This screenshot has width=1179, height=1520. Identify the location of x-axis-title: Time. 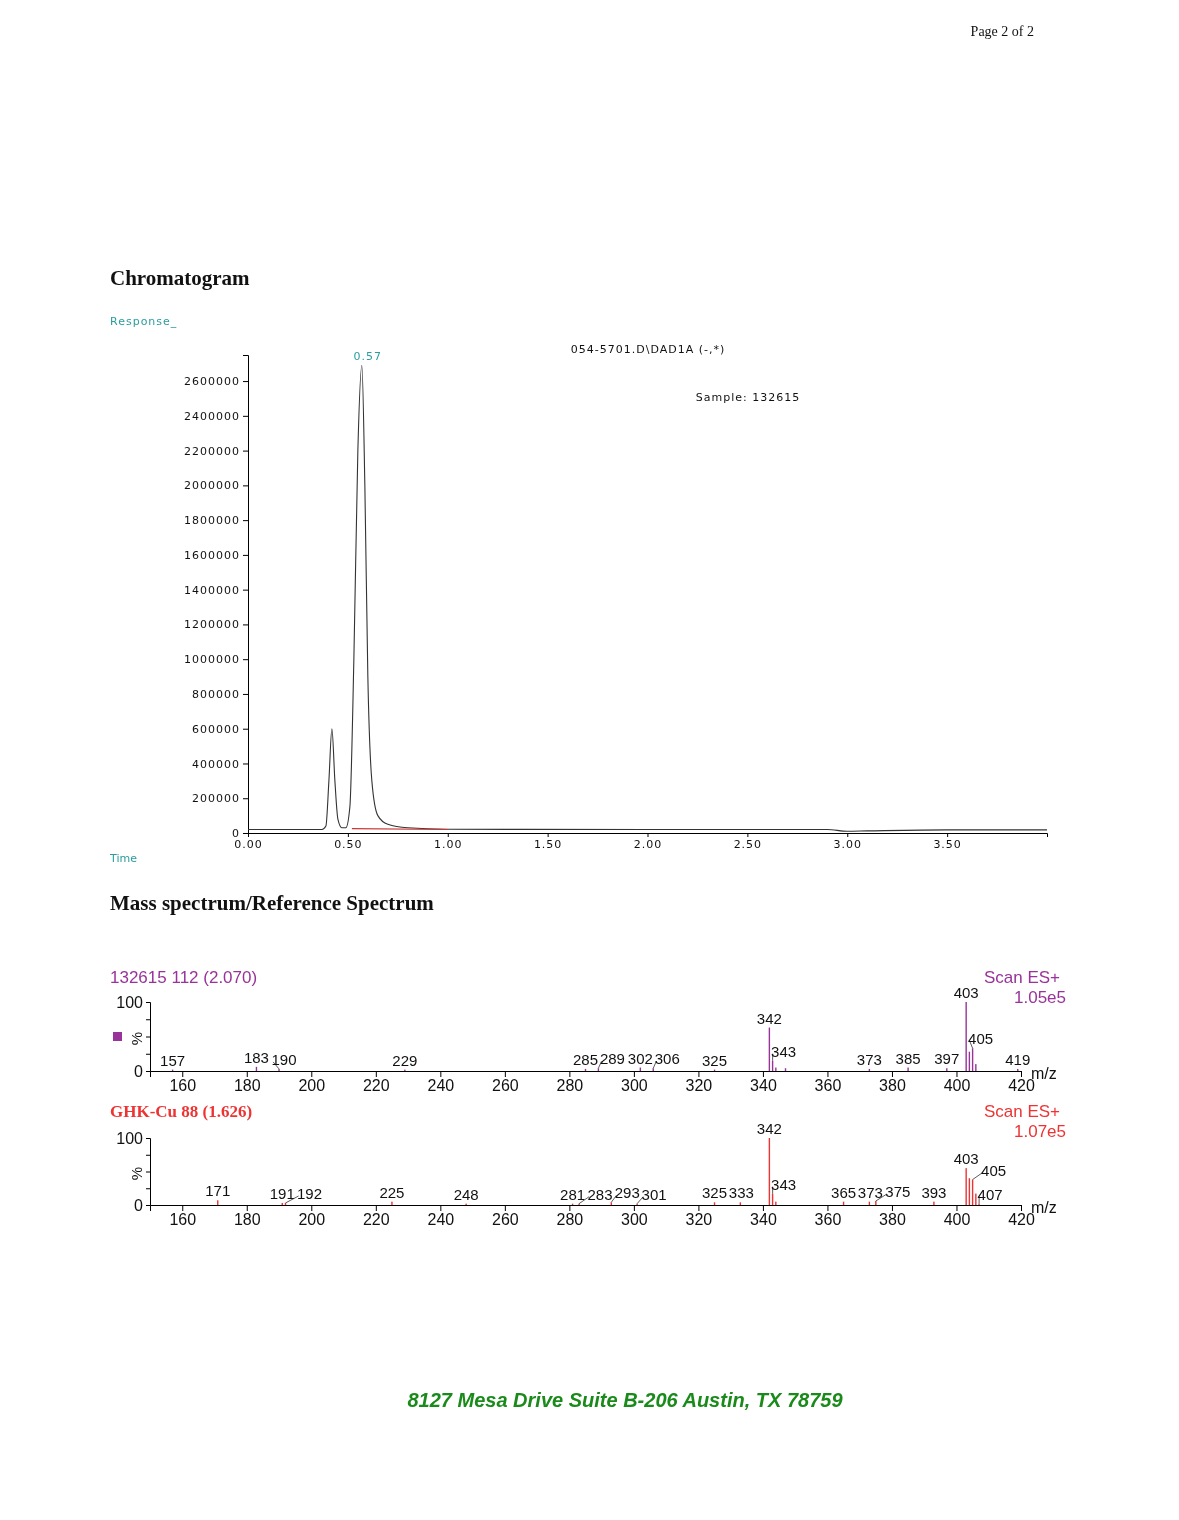
(123, 858).